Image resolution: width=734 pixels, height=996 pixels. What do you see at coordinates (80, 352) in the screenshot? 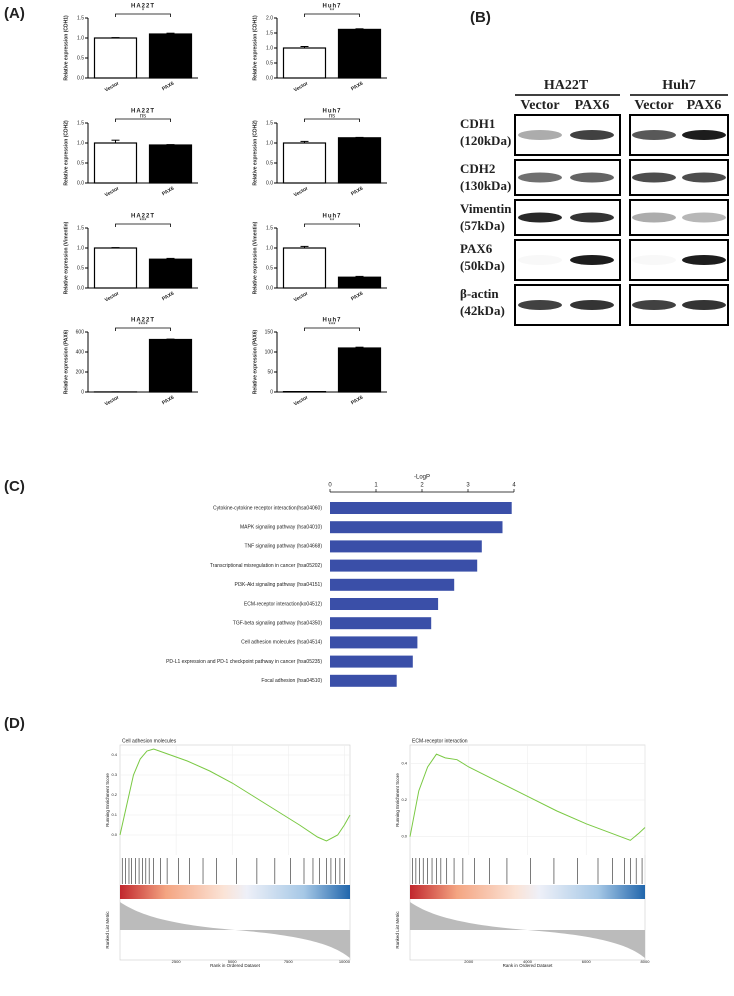
I see `y-tick-label: 400` at bounding box center [80, 352].